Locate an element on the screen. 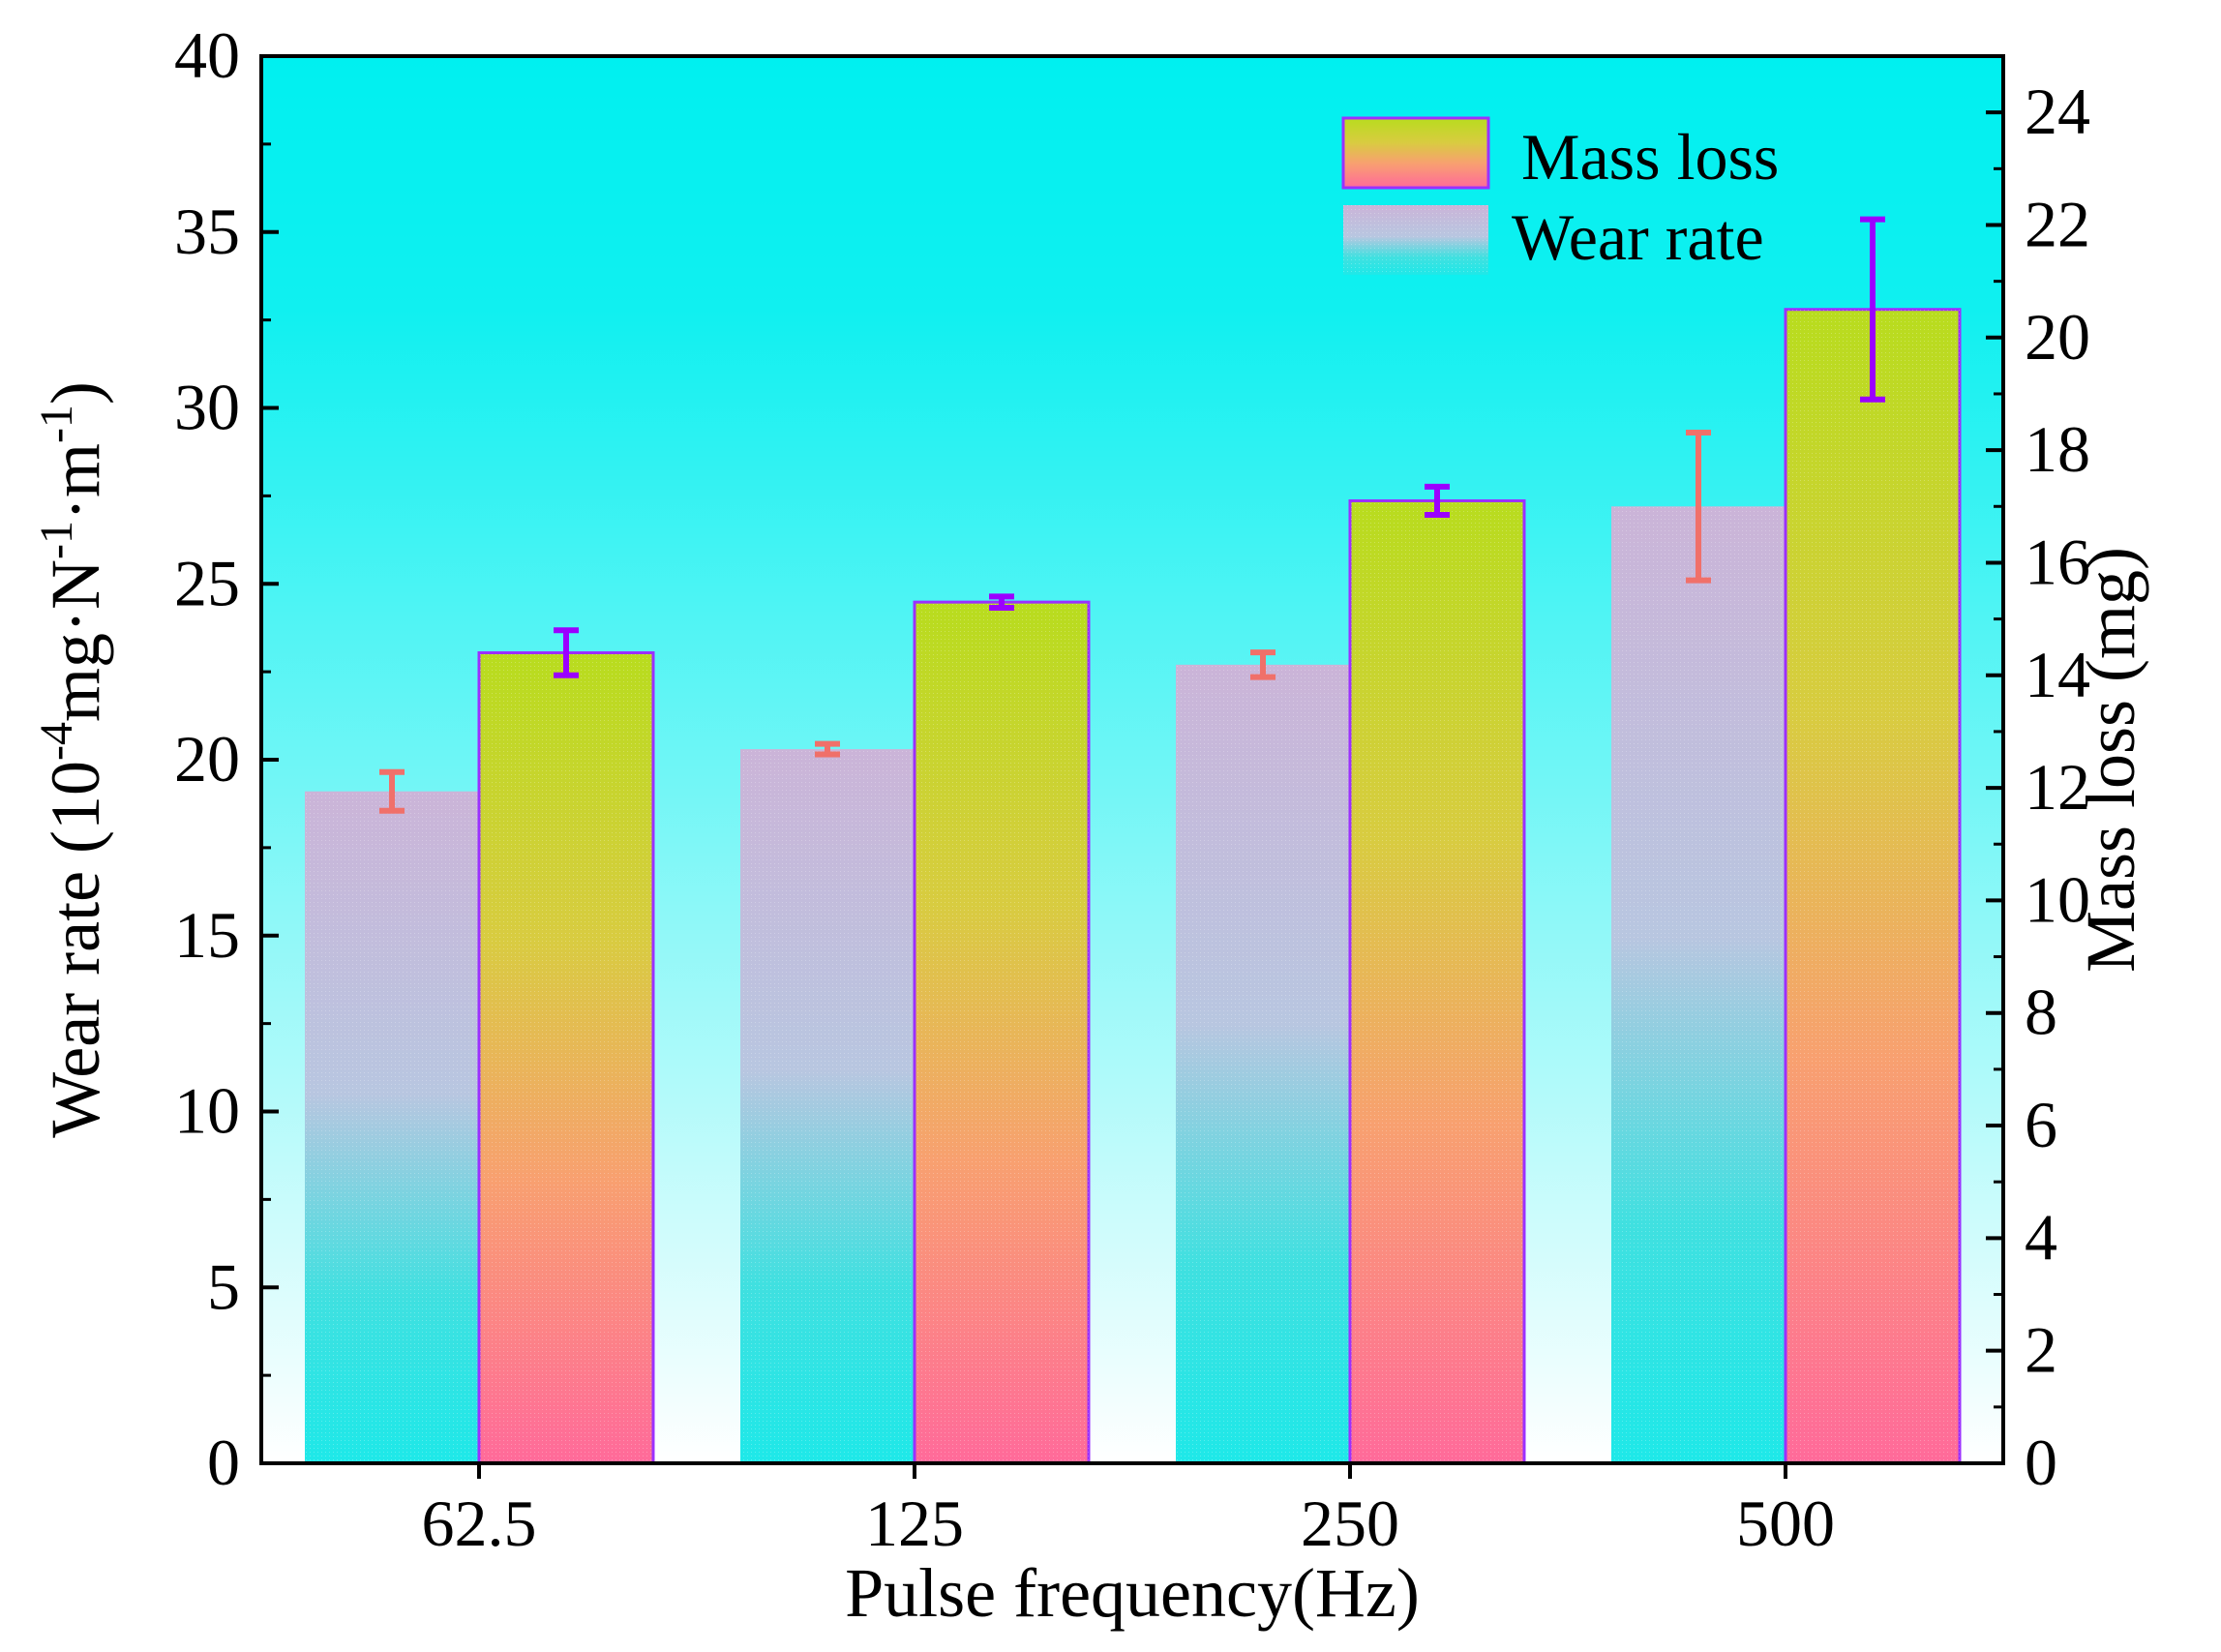 This screenshot has height=1652, width=2221. right-tick-label-10: 20 is located at coordinates (2057, 337).